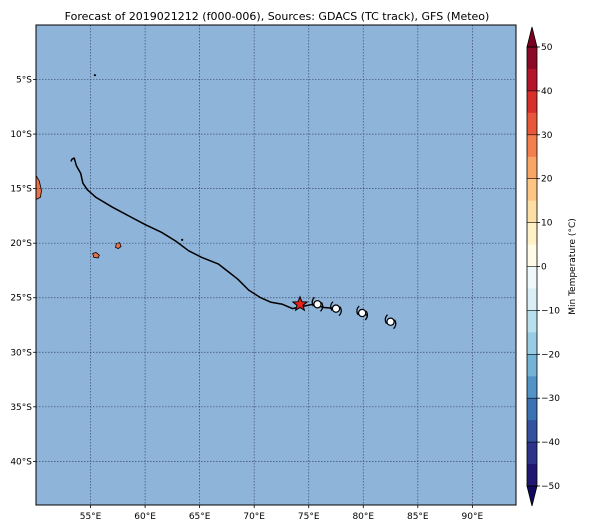 The width and height of the screenshot is (591, 529). Describe the element at coordinates (344, 312) in the screenshot. I see `forecast-symbols` at that location.